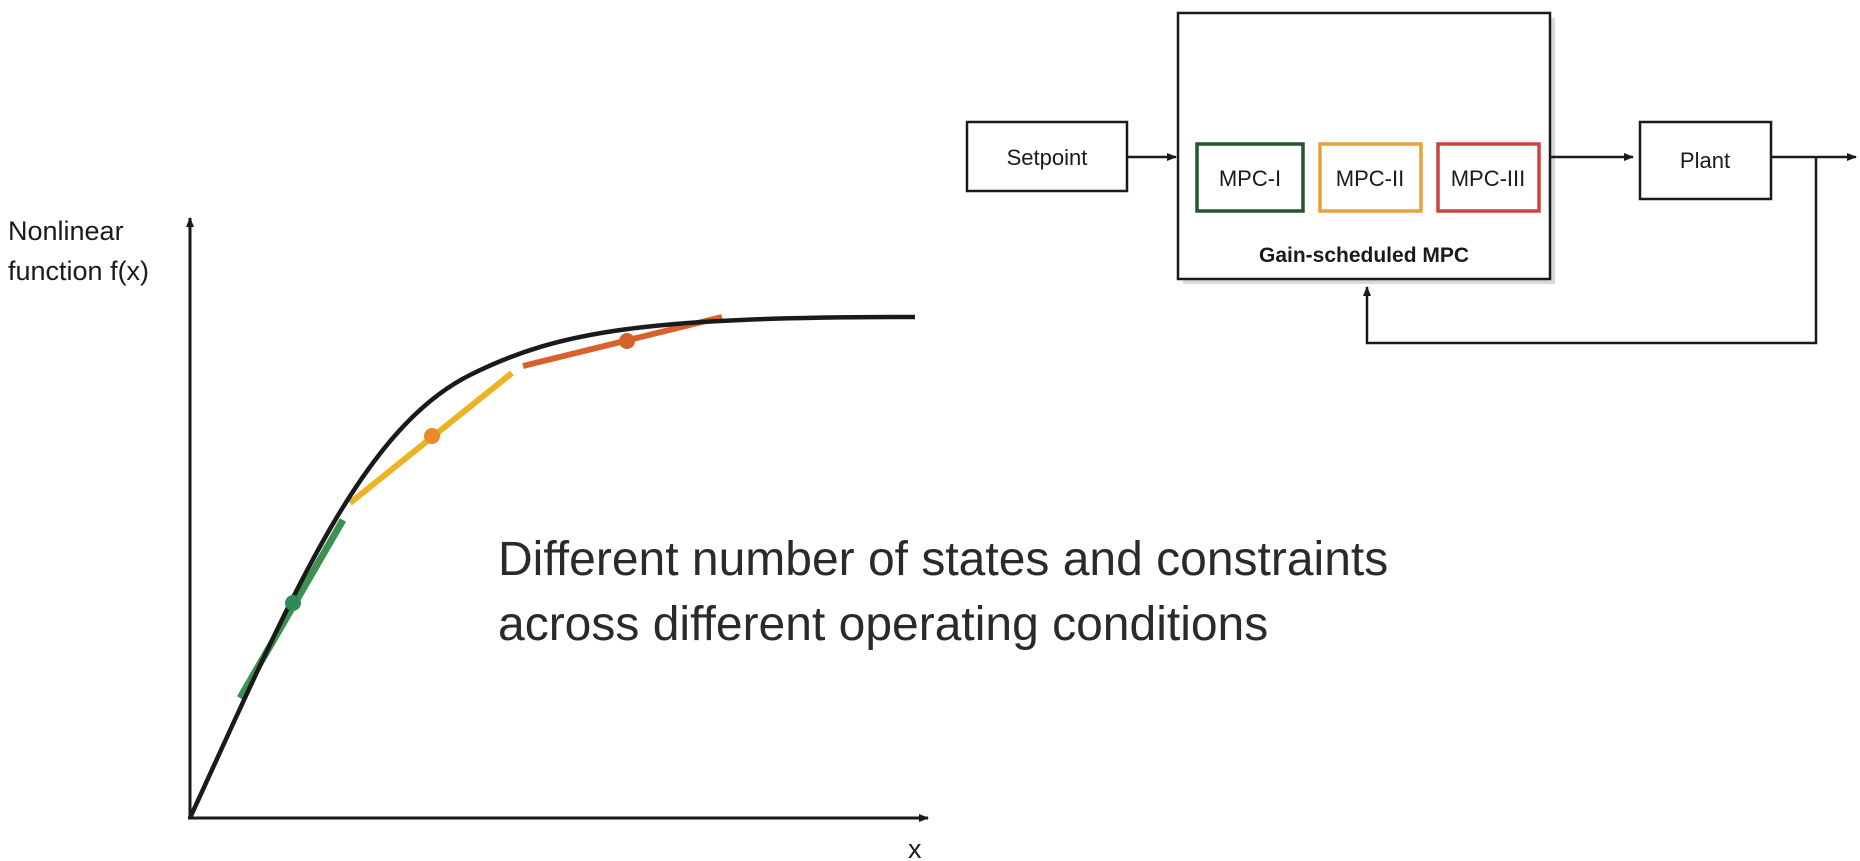  Describe the element at coordinates (1590, 251) in the screenshot. I see `feedback-path` at that location.